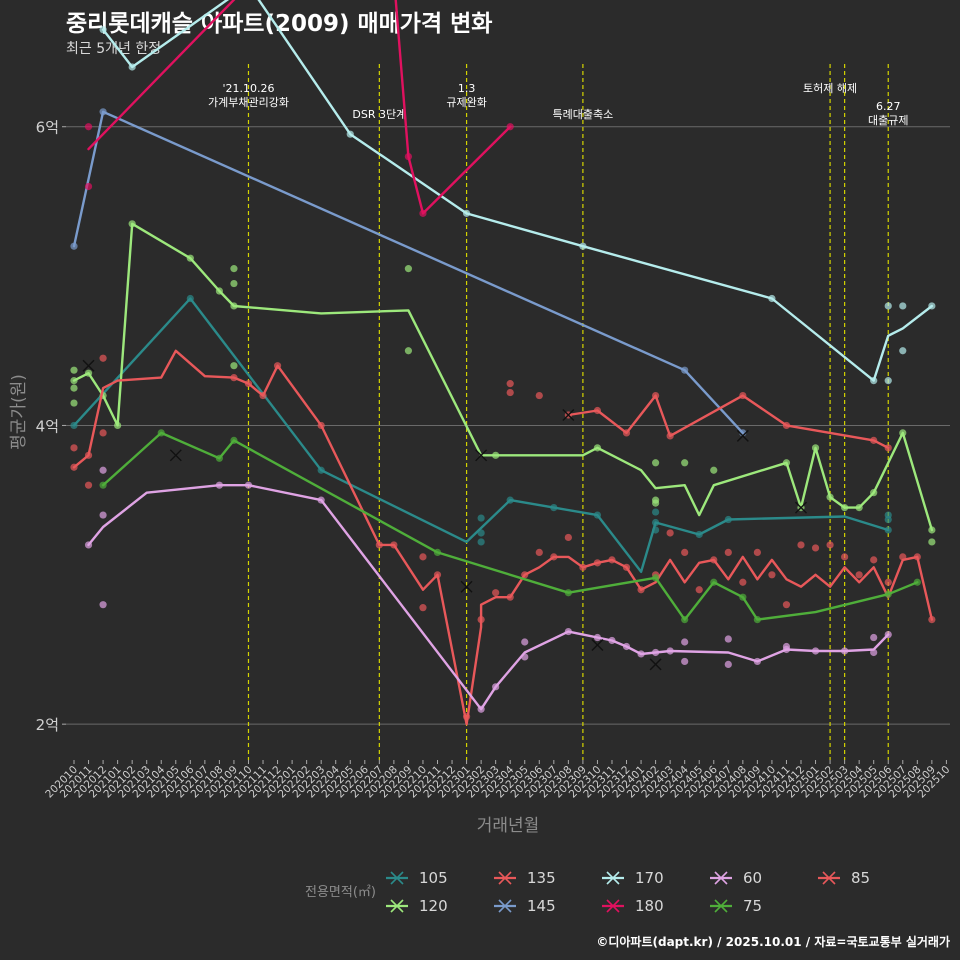 The height and width of the screenshot is (960, 960). Describe the element at coordinates (525, 878) in the screenshot. I see `legend-item-135: 135` at that location.